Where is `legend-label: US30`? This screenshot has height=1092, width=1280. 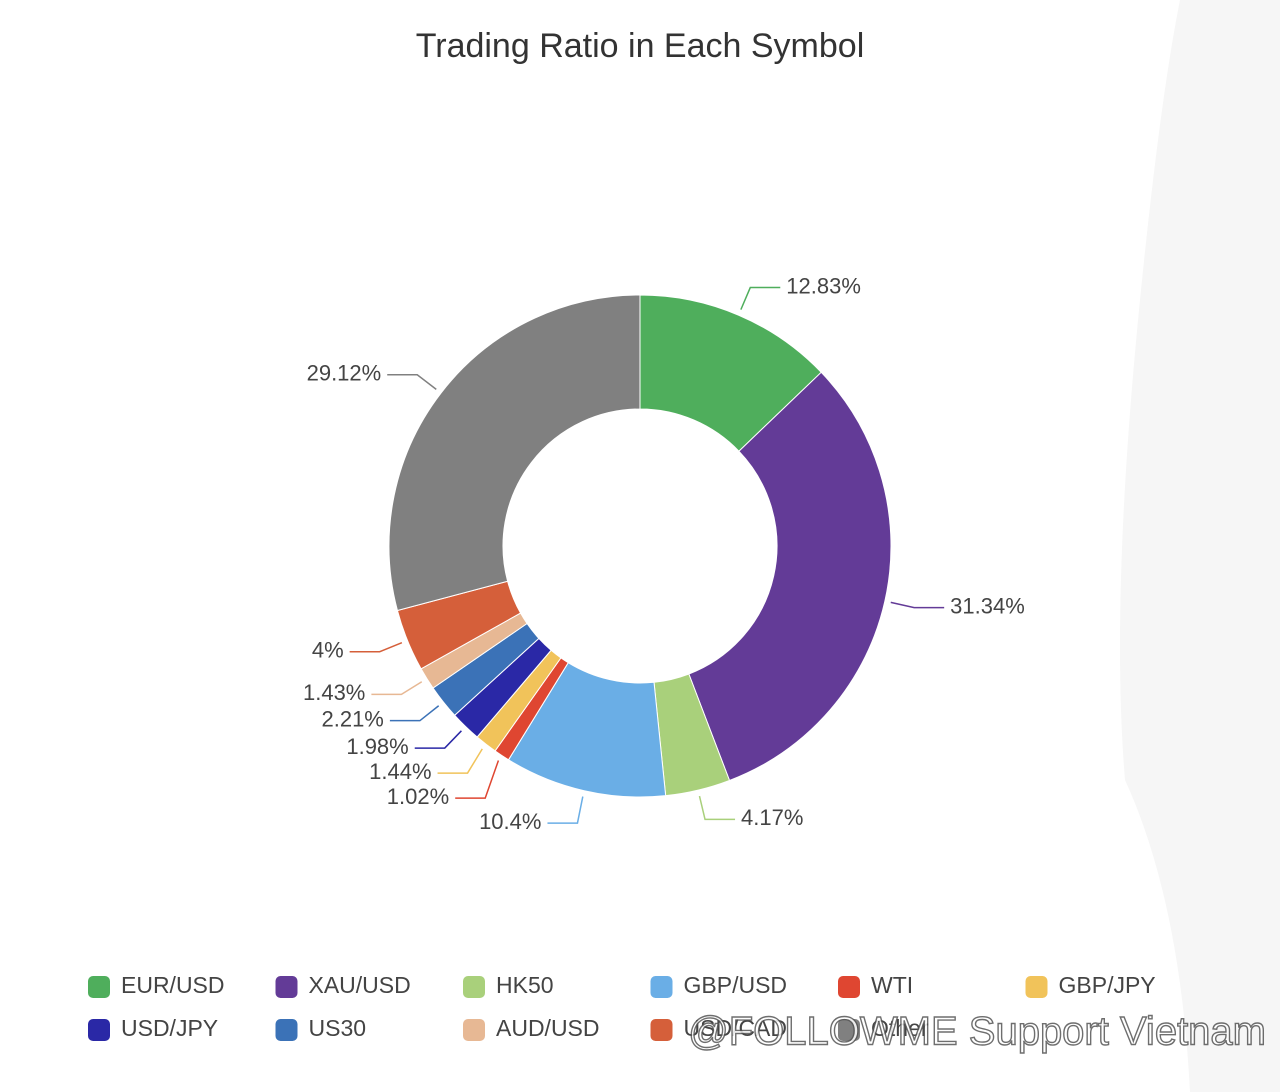 legend-label: US30 is located at coordinates (338, 1028).